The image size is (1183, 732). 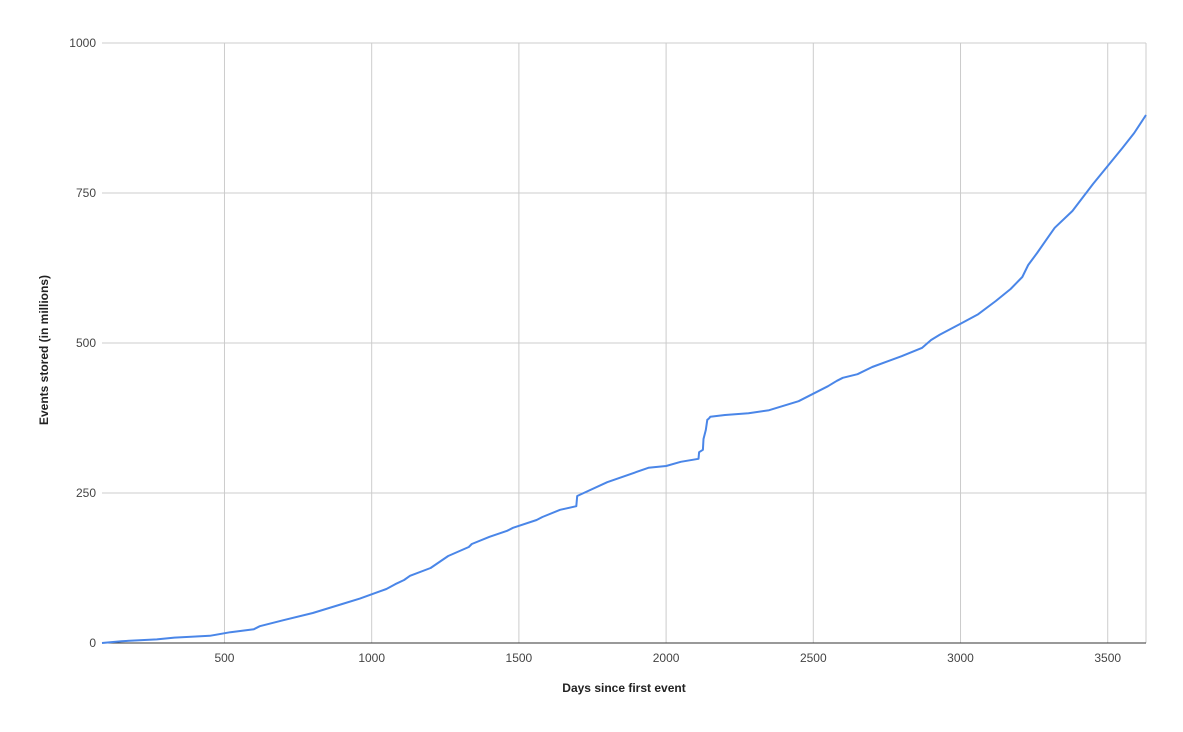 I want to click on x-tick-label: 3500, so click(x=1107, y=658).